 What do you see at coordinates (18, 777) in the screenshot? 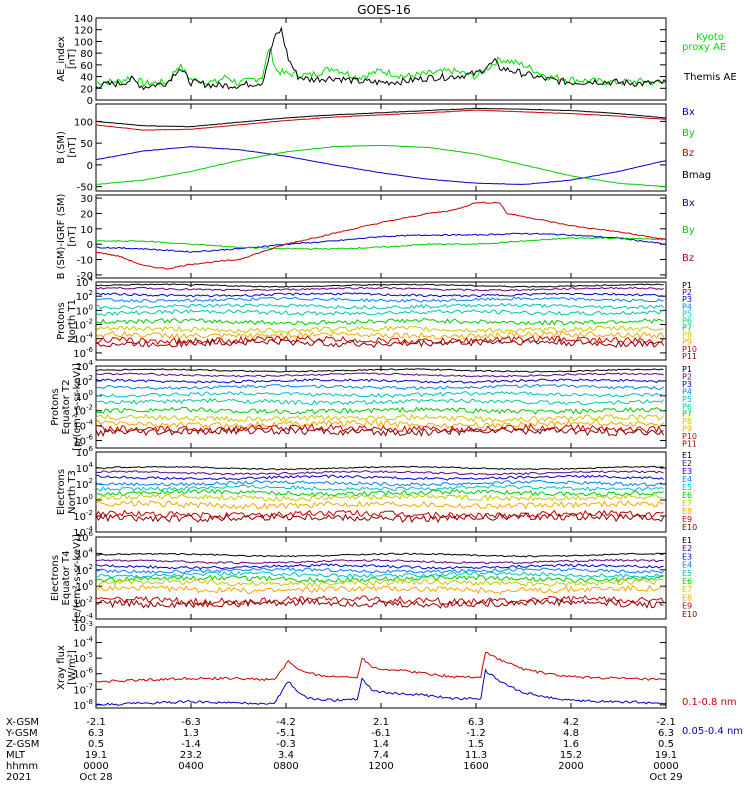
I see `x-row-label: 2021` at bounding box center [18, 777].